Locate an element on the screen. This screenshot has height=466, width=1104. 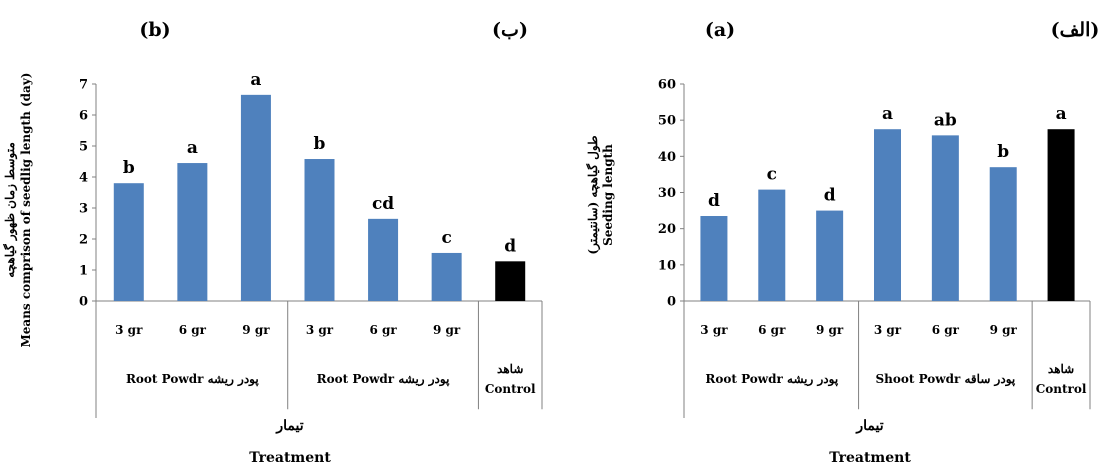
group-label: Shoot Powdr پودر ساقه is located at coordinates (945, 379).